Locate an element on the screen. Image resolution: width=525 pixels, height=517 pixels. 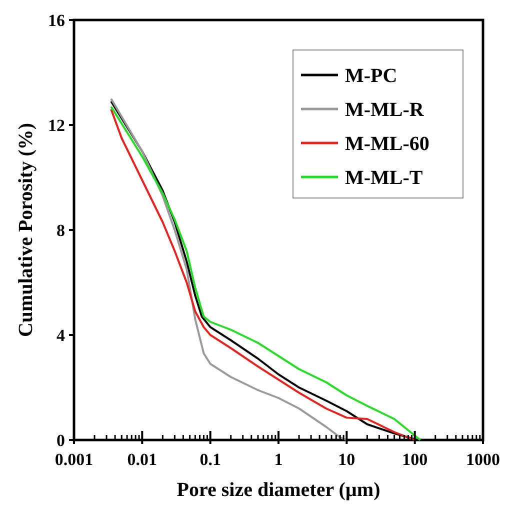
x-tick-label: 1 is located at coordinates (278, 459).